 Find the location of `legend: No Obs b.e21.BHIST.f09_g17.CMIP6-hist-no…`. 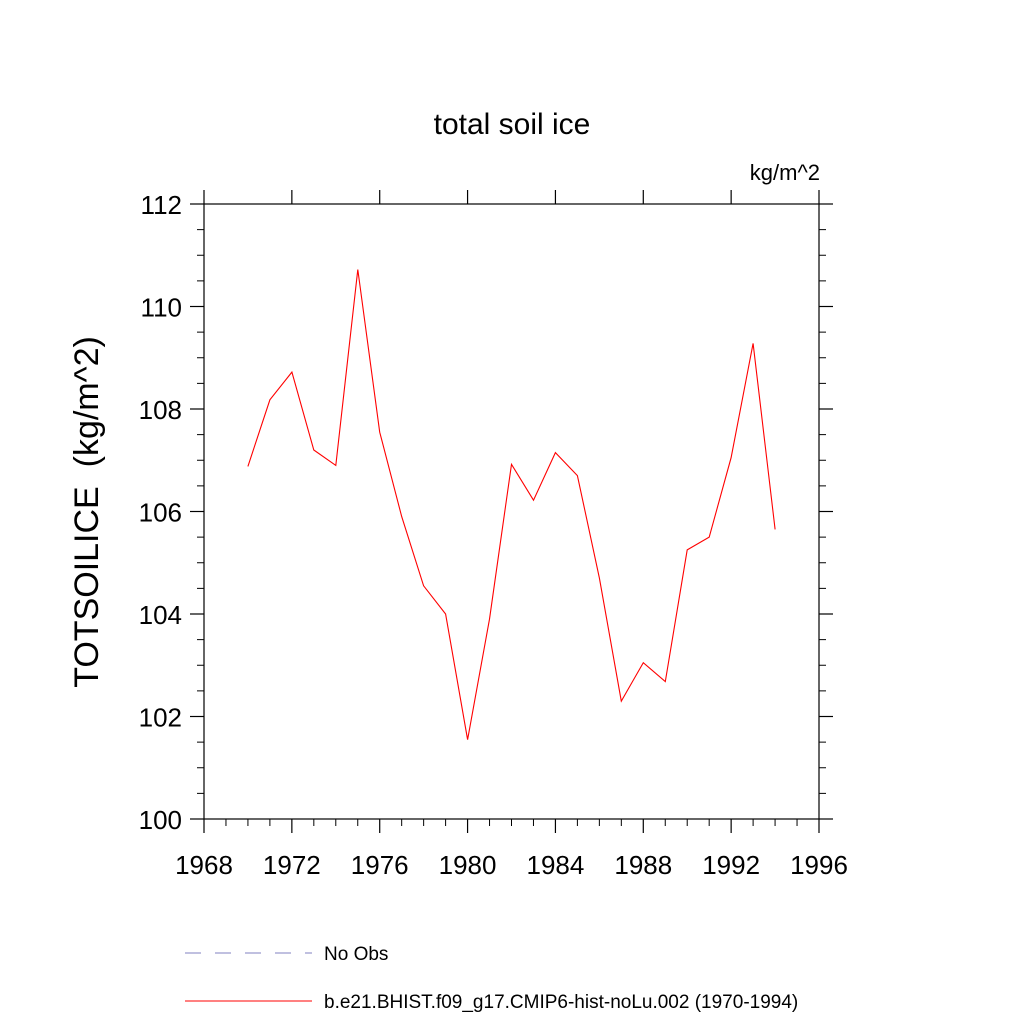

legend: No Obs b.e21.BHIST.f09_g17.CMIP6-hist-no… is located at coordinates (491, 978).